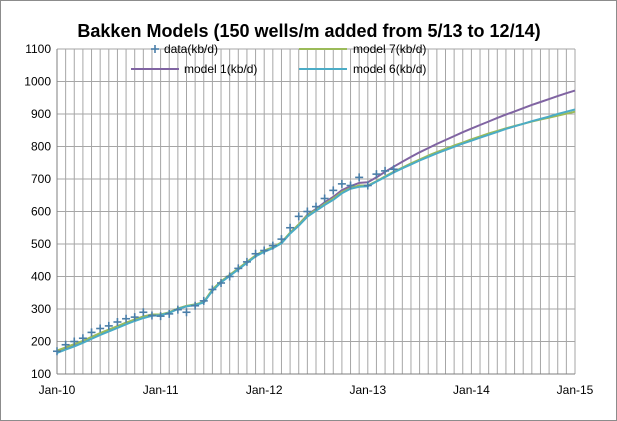 The image size is (617, 421). What do you see at coordinates (41, 179) in the screenshot?
I see `y-tick-label: 700` at bounding box center [41, 179].